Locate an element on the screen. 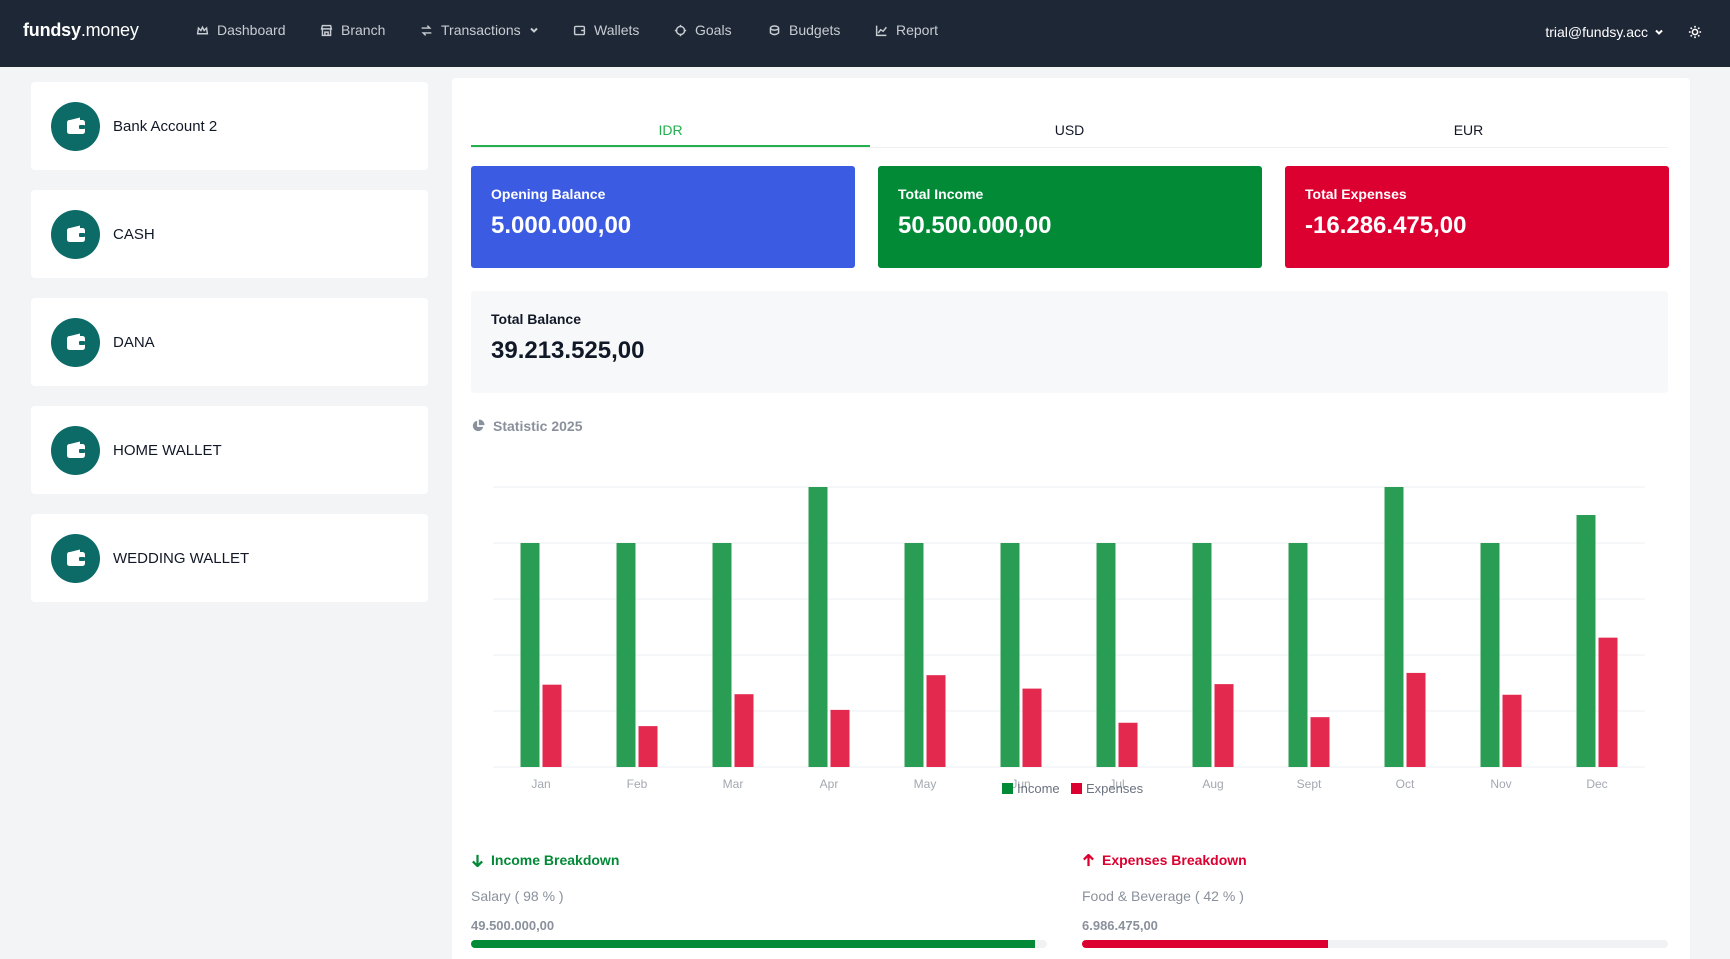  nav-transactions: Transactions is located at coordinates (479, 30).